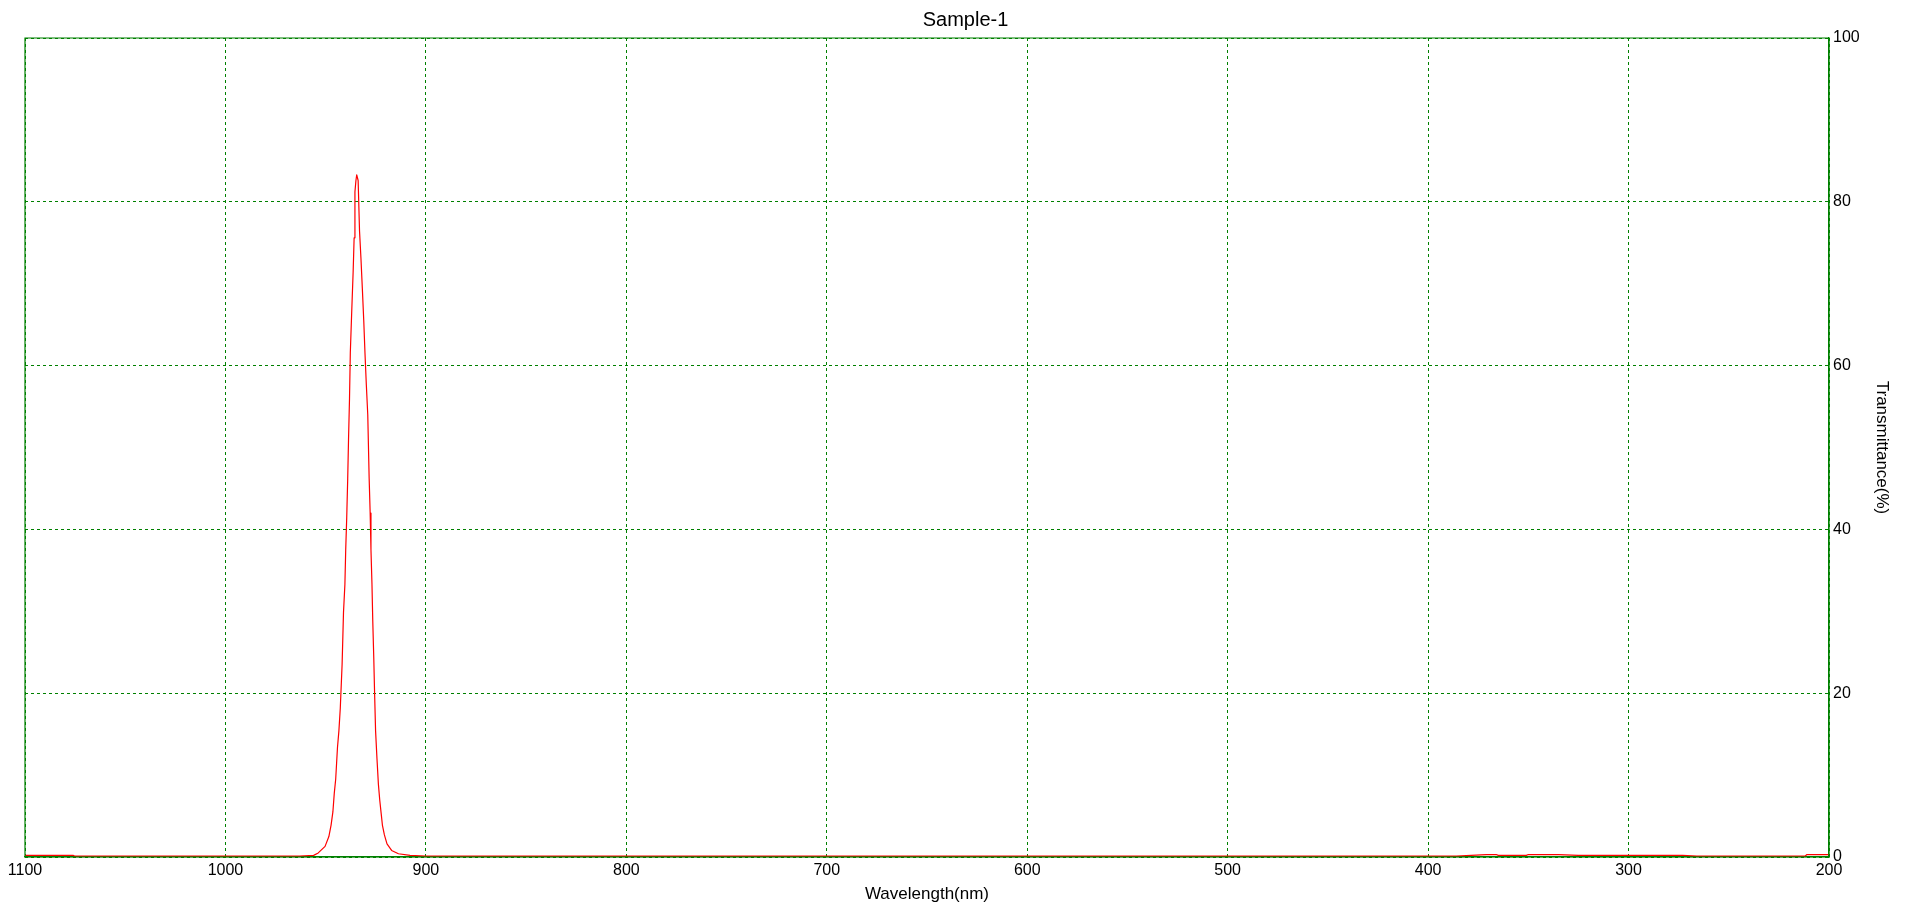  Describe the element at coordinates (1428, 870) in the screenshot. I see `x-tick-label: 400` at that location.